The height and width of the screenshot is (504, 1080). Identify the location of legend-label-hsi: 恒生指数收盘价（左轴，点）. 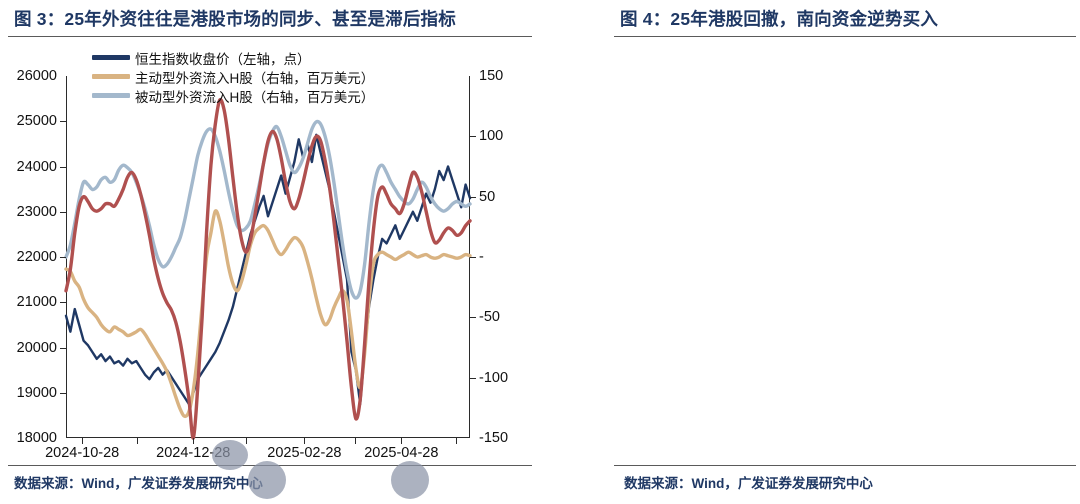
(223, 59).